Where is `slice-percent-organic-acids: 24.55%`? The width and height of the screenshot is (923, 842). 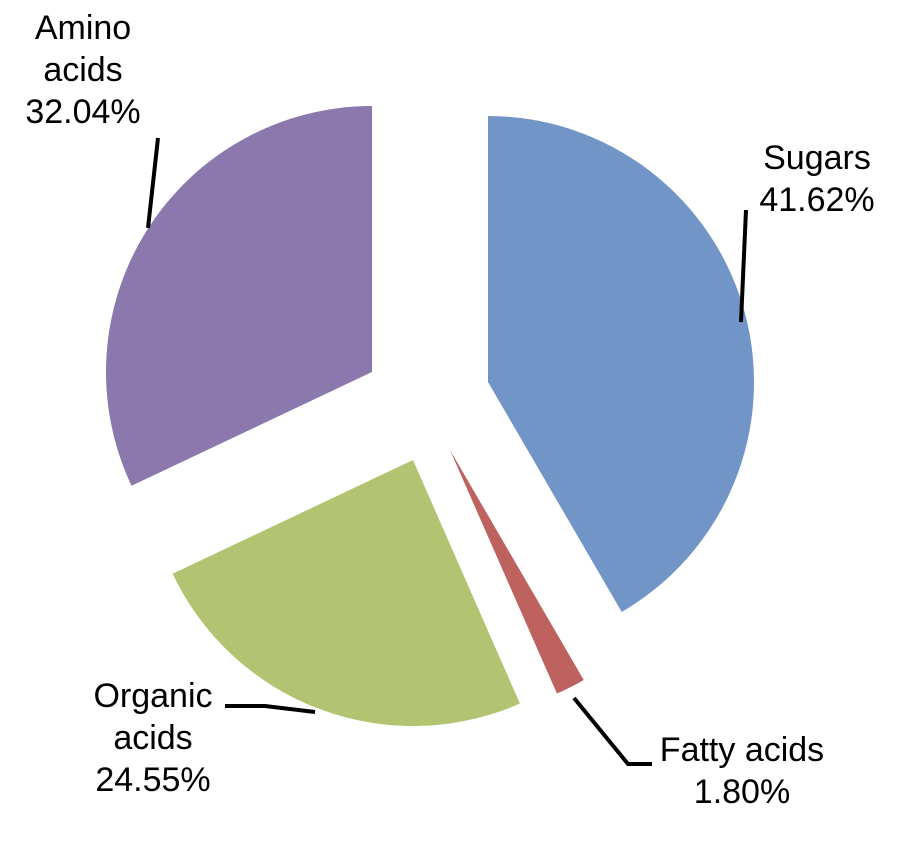
slice-percent-organic-acids: 24.55% is located at coordinates (152, 780).